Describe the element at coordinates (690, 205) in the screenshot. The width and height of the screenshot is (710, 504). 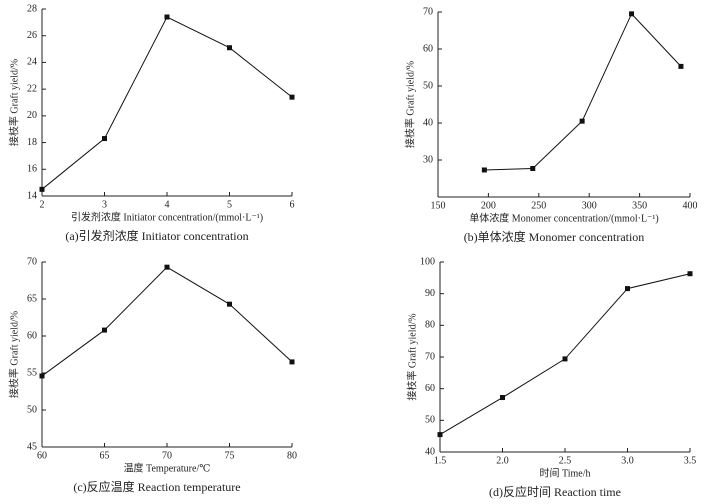
I see `x-tick-label: 400` at that location.